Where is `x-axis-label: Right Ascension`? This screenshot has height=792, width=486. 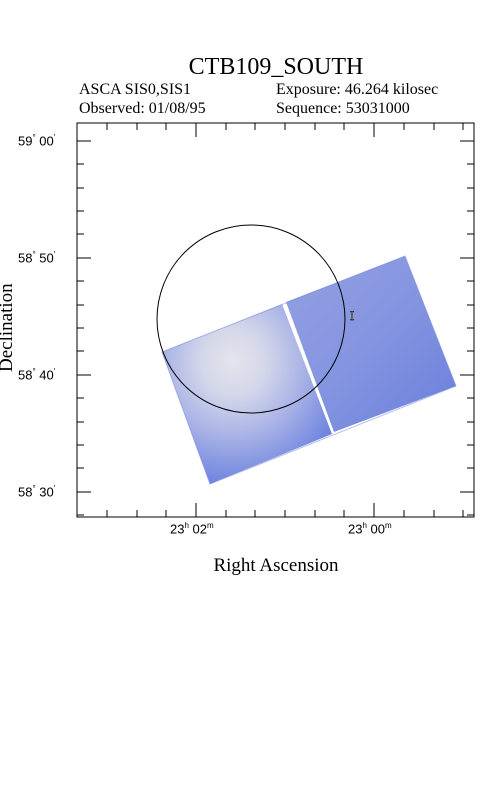 x-axis-label: Right Ascension is located at coordinates (276, 565).